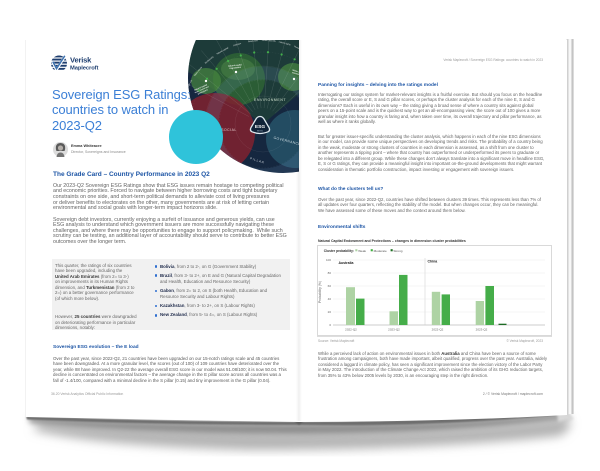 The width and height of the screenshot is (600, 471). Describe the element at coordinates (346, 263) in the screenshot. I see `svg-text: Australia` at that location.